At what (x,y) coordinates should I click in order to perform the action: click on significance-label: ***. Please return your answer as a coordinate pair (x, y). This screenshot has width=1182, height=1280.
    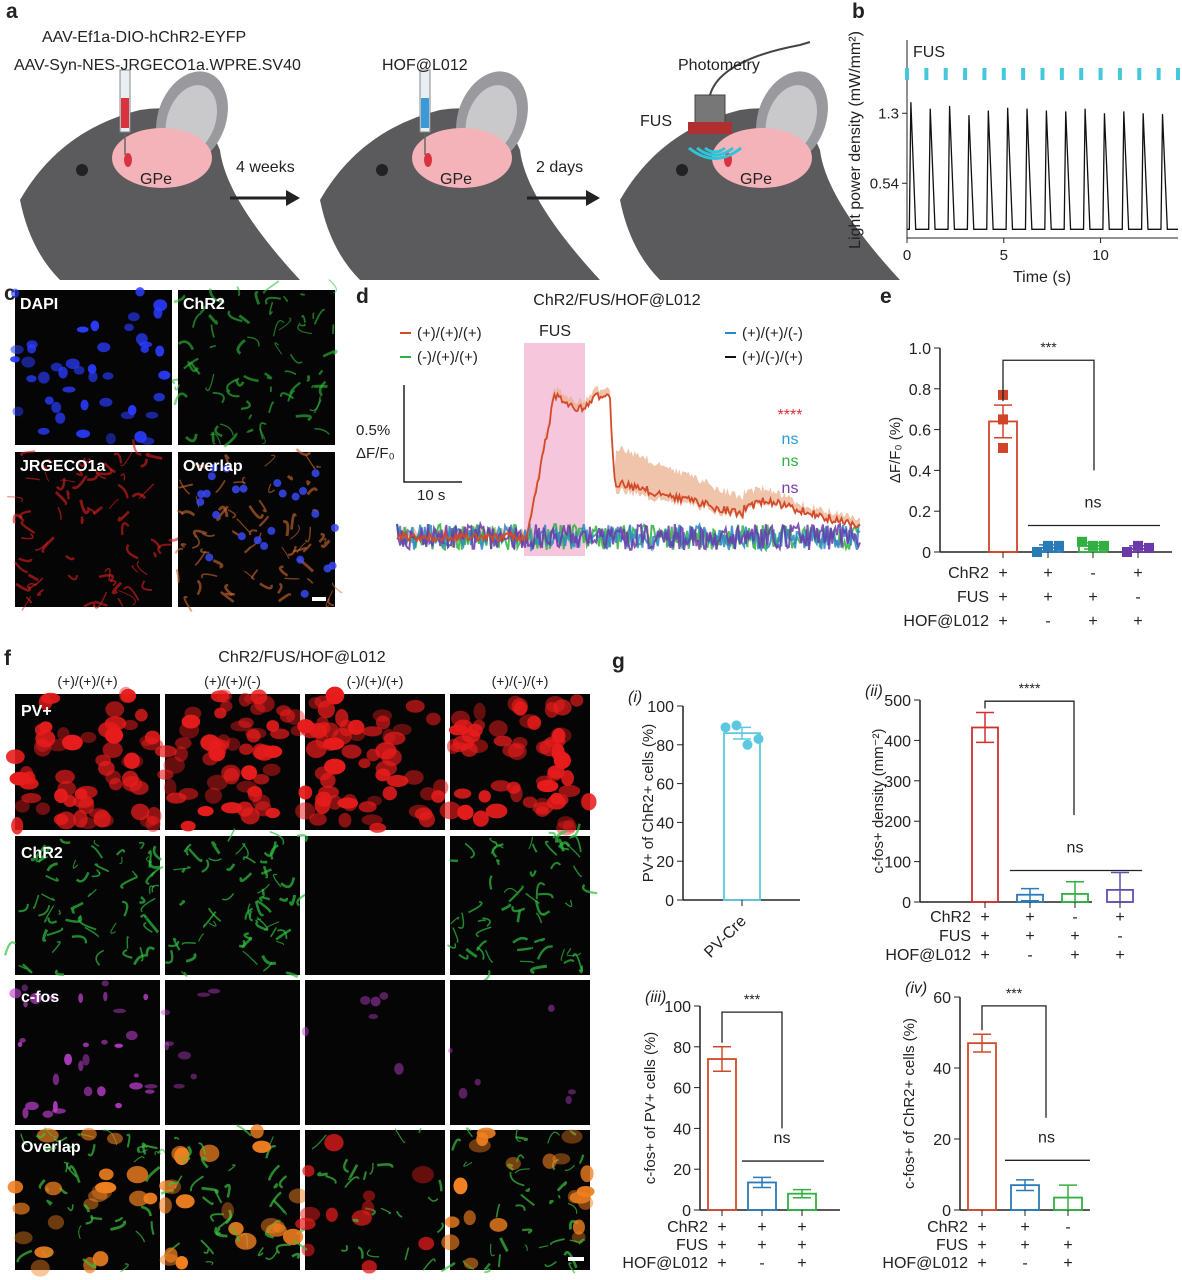
    Looking at the image, I should click on (1048, 347).